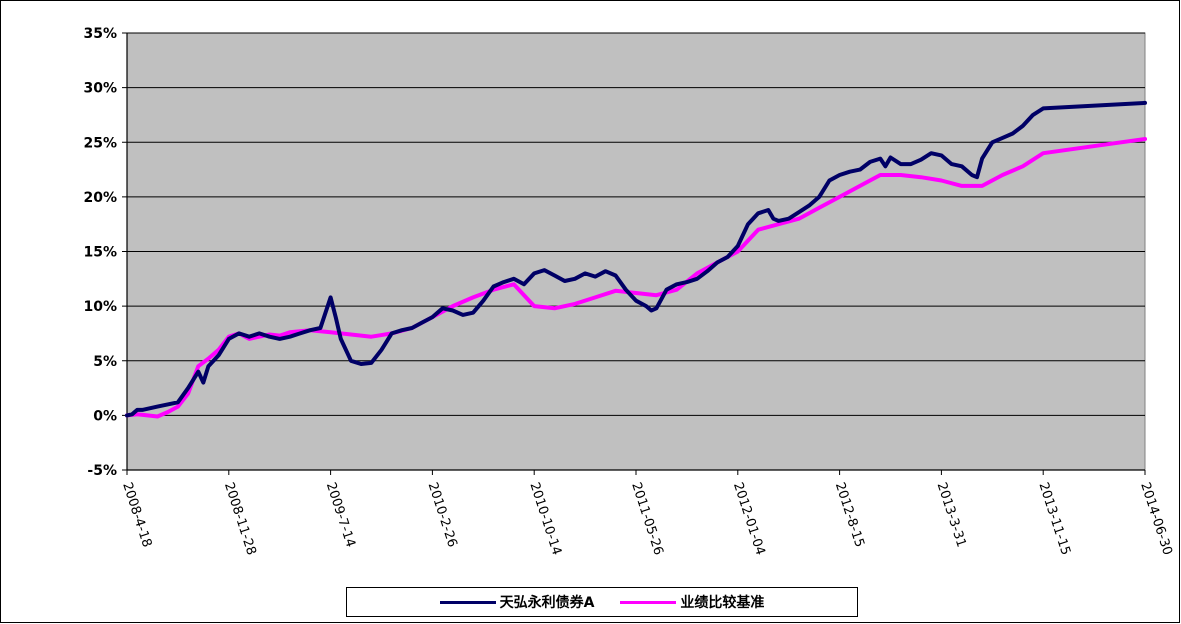  What do you see at coordinates (1156, 519) in the screenshot?
I see `x-tick-label: 2014-06-30` at bounding box center [1156, 519].